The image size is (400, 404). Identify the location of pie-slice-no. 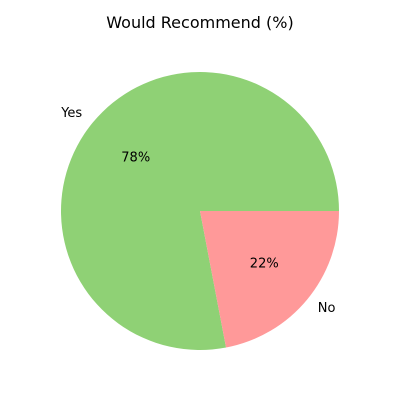
(269, 279).